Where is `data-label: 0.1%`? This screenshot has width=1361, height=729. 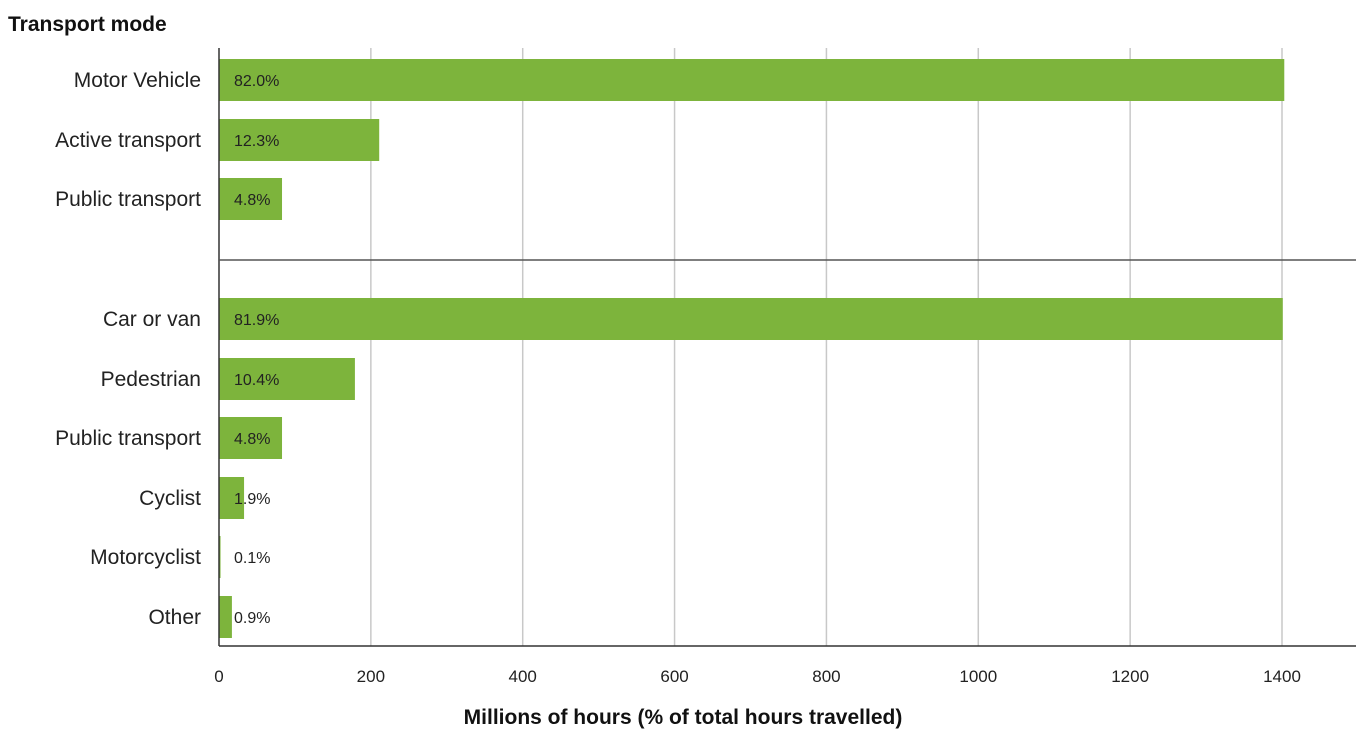 data-label: 0.1% is located at coordinates (252, 558).